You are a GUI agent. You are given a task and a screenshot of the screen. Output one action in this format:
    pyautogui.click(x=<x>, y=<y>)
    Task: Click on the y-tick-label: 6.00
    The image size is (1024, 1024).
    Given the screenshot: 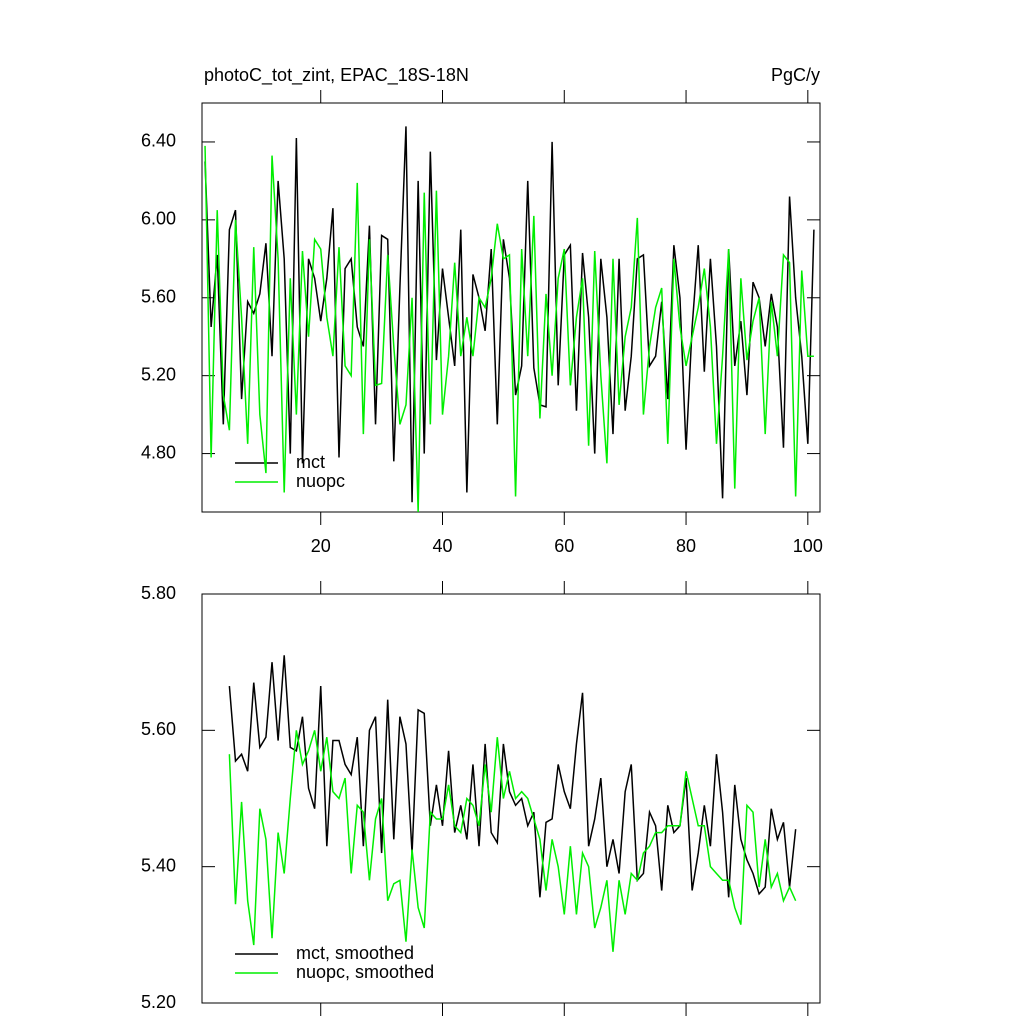 What is the action you would take?
    pyautogui.click(x=158, y=219)
    